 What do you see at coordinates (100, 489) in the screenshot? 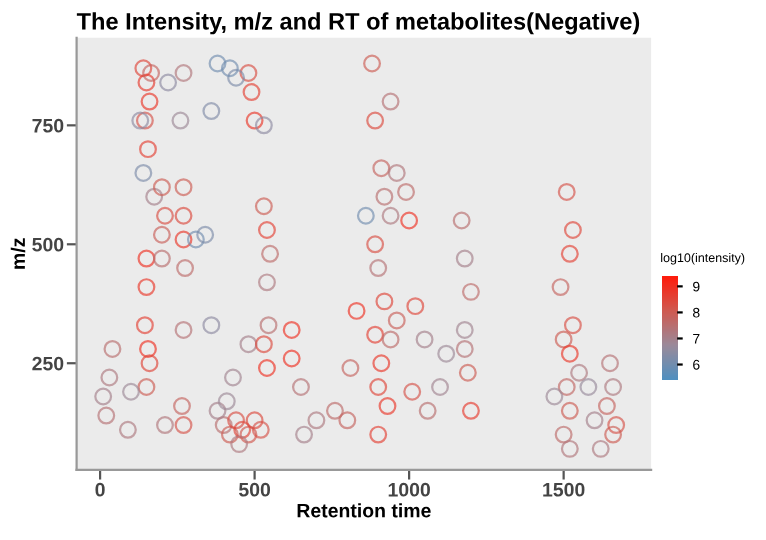
I see `x-tick-label: 0` at bounding box center [100, 489].